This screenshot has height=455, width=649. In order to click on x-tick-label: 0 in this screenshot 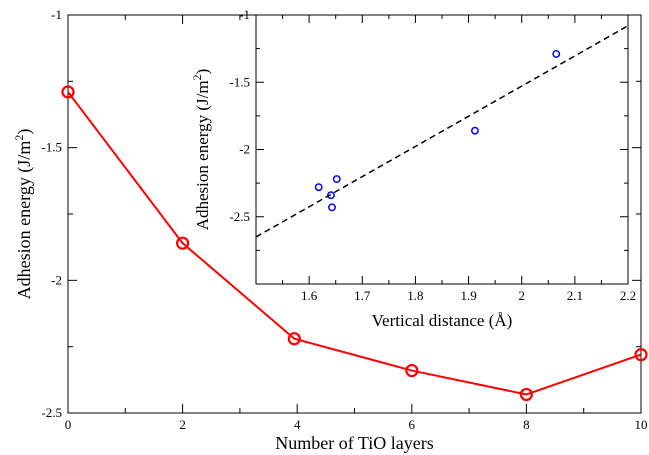, I will do `click(68, 424)`.